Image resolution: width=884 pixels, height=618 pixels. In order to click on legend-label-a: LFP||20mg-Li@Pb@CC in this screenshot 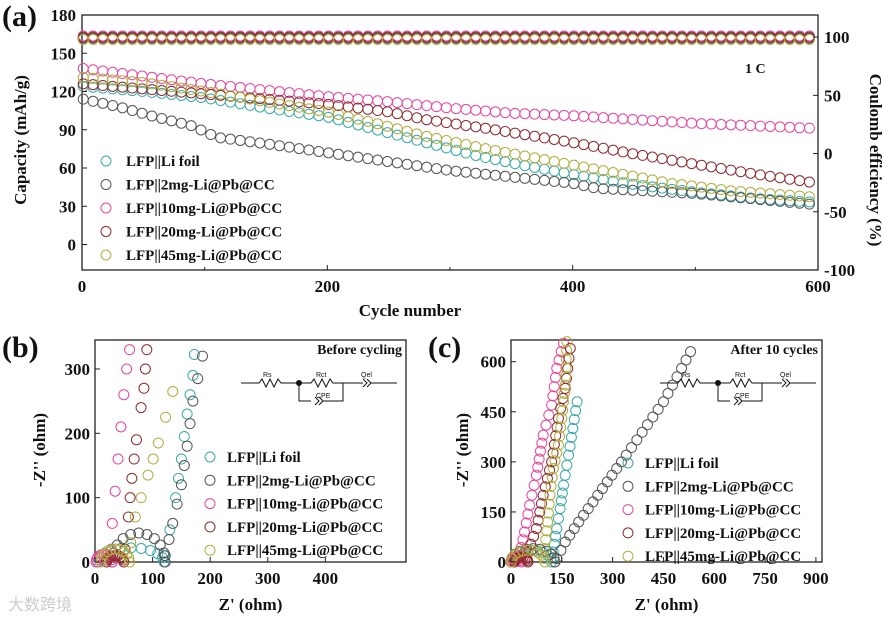, I will do `click(204, 233)`.